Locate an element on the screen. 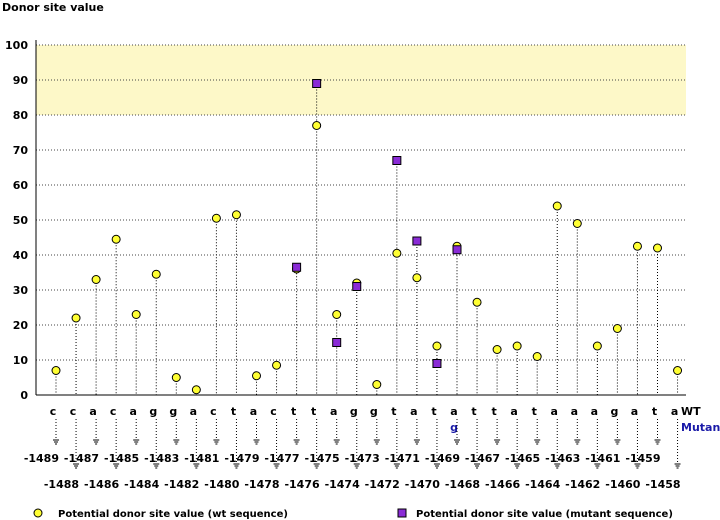 This screenshot has width=720, height=520. y-tick-label: 0 is located at coordinates (24, 395).